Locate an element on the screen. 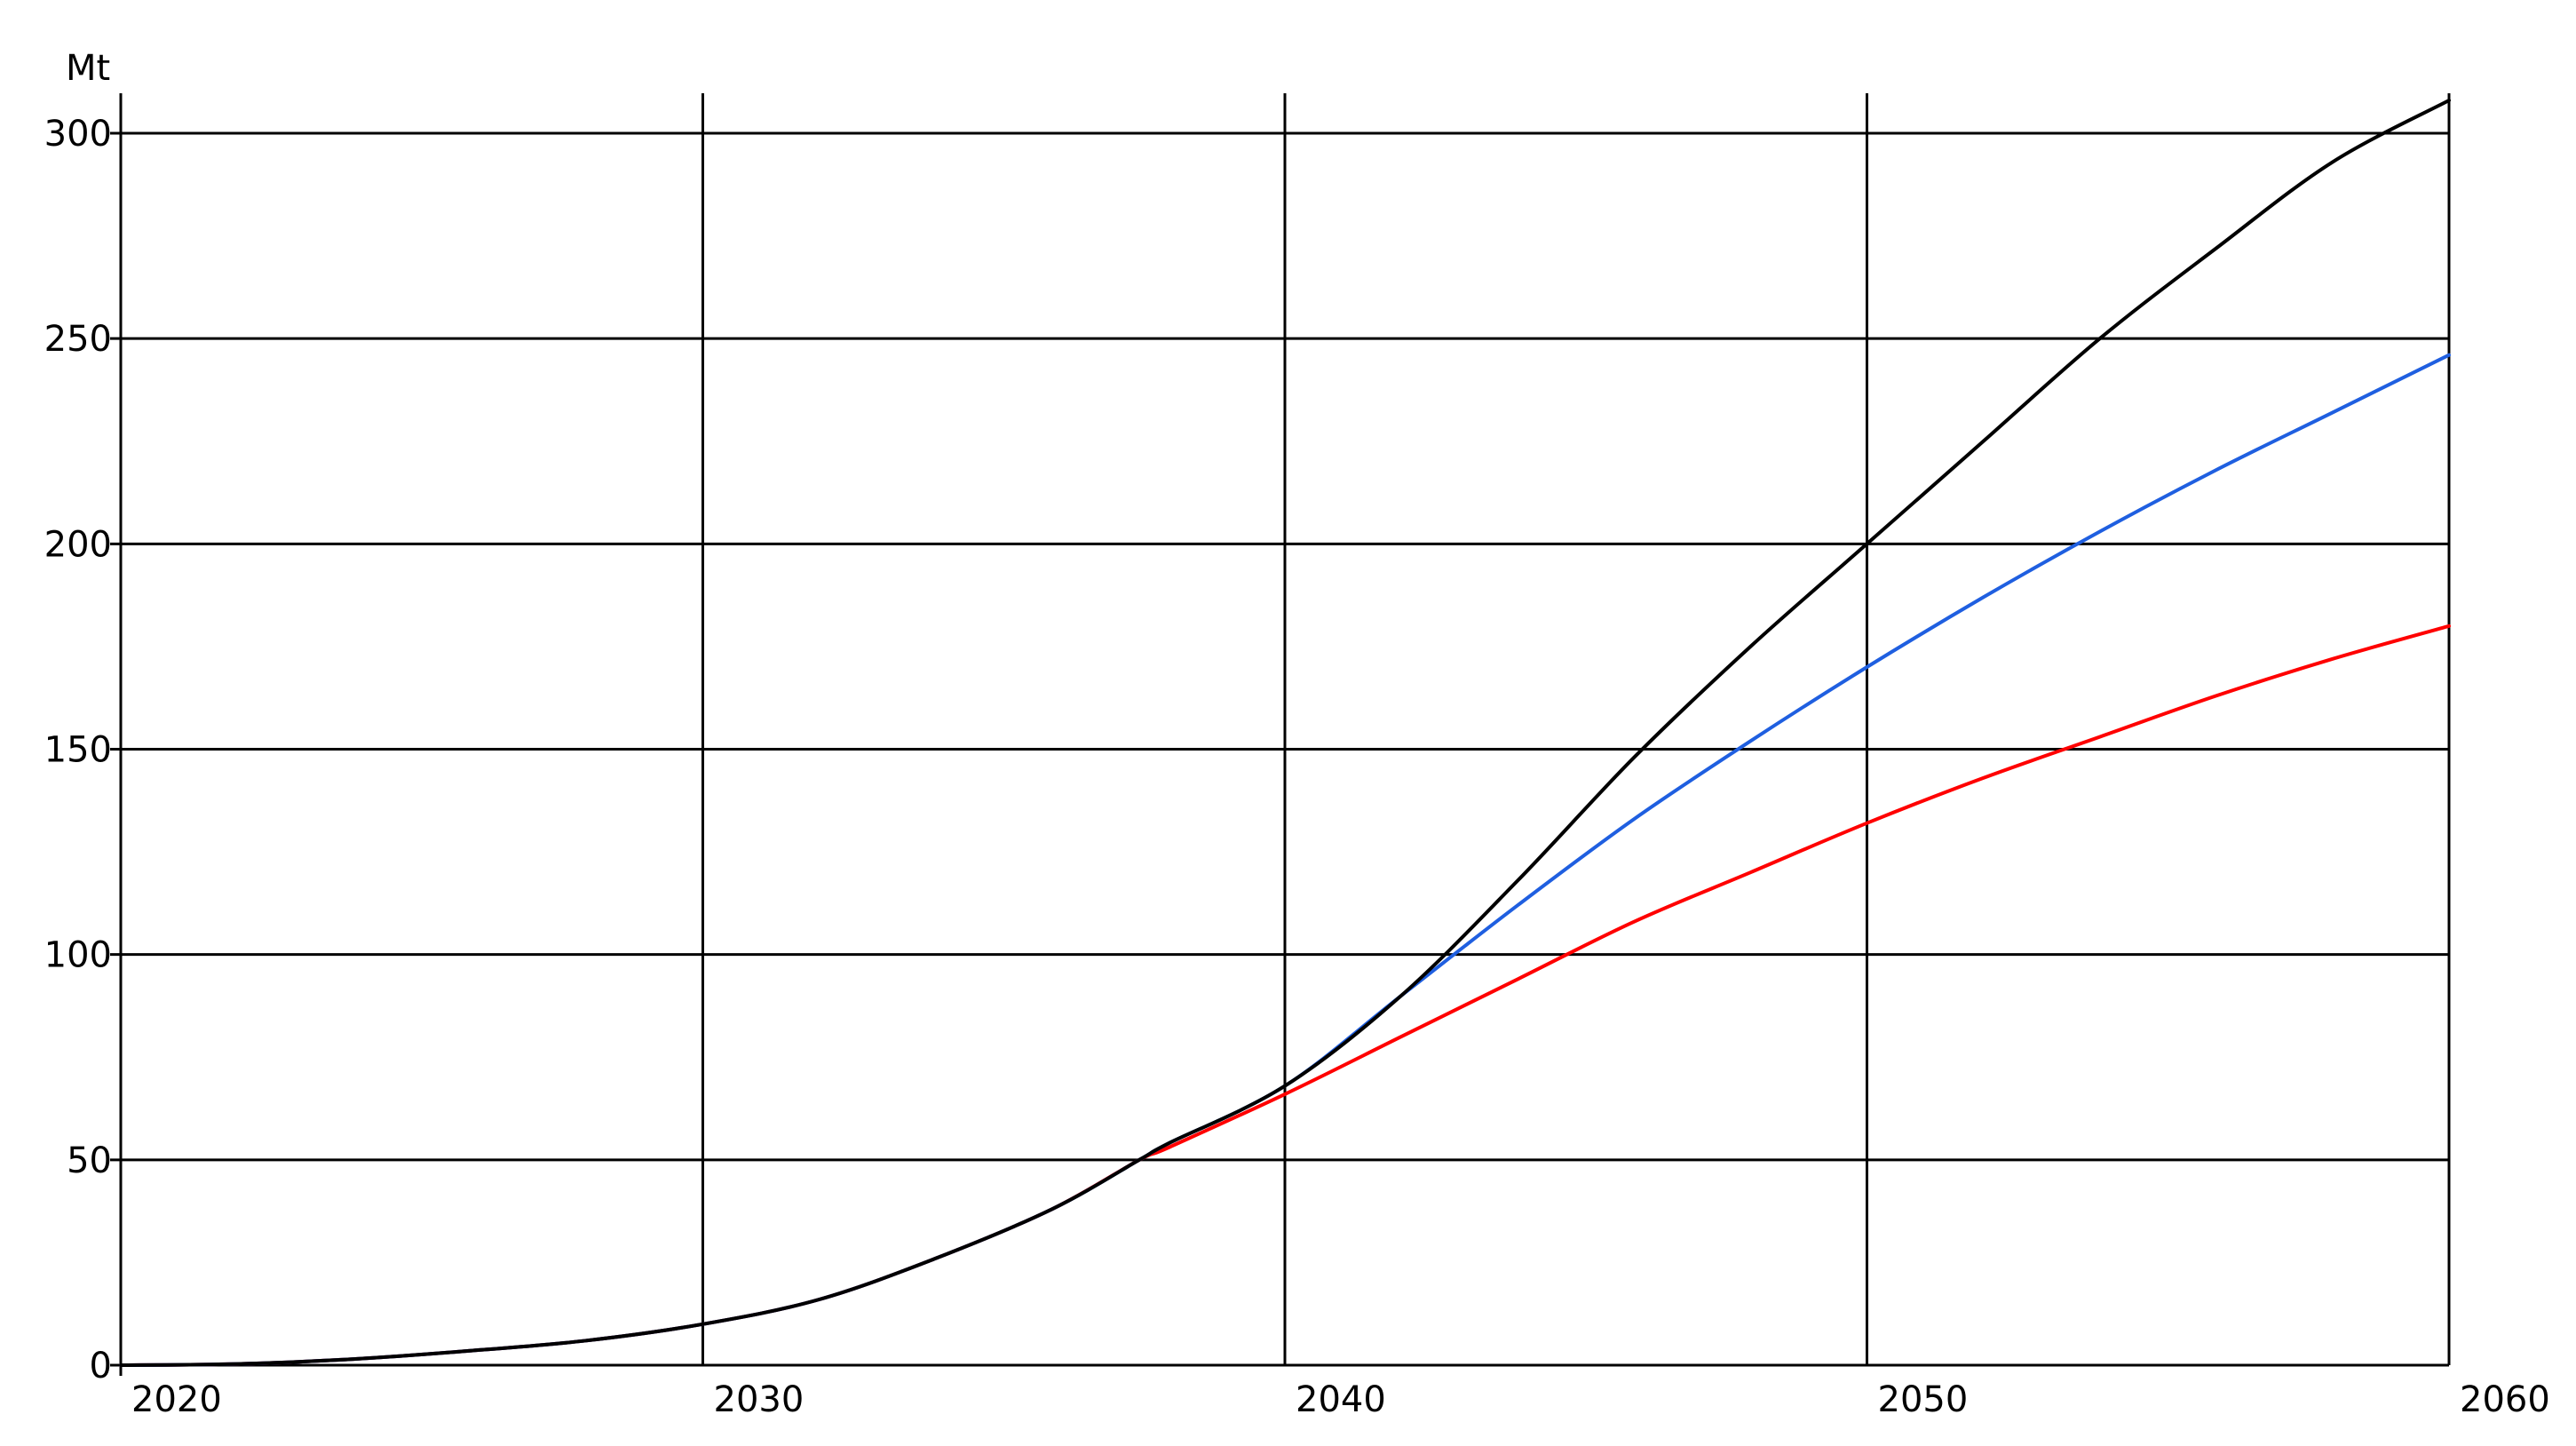 This screenshot has width=2576, height=1446. y-tick-label: 50 is located at coordinates (89, 1160).